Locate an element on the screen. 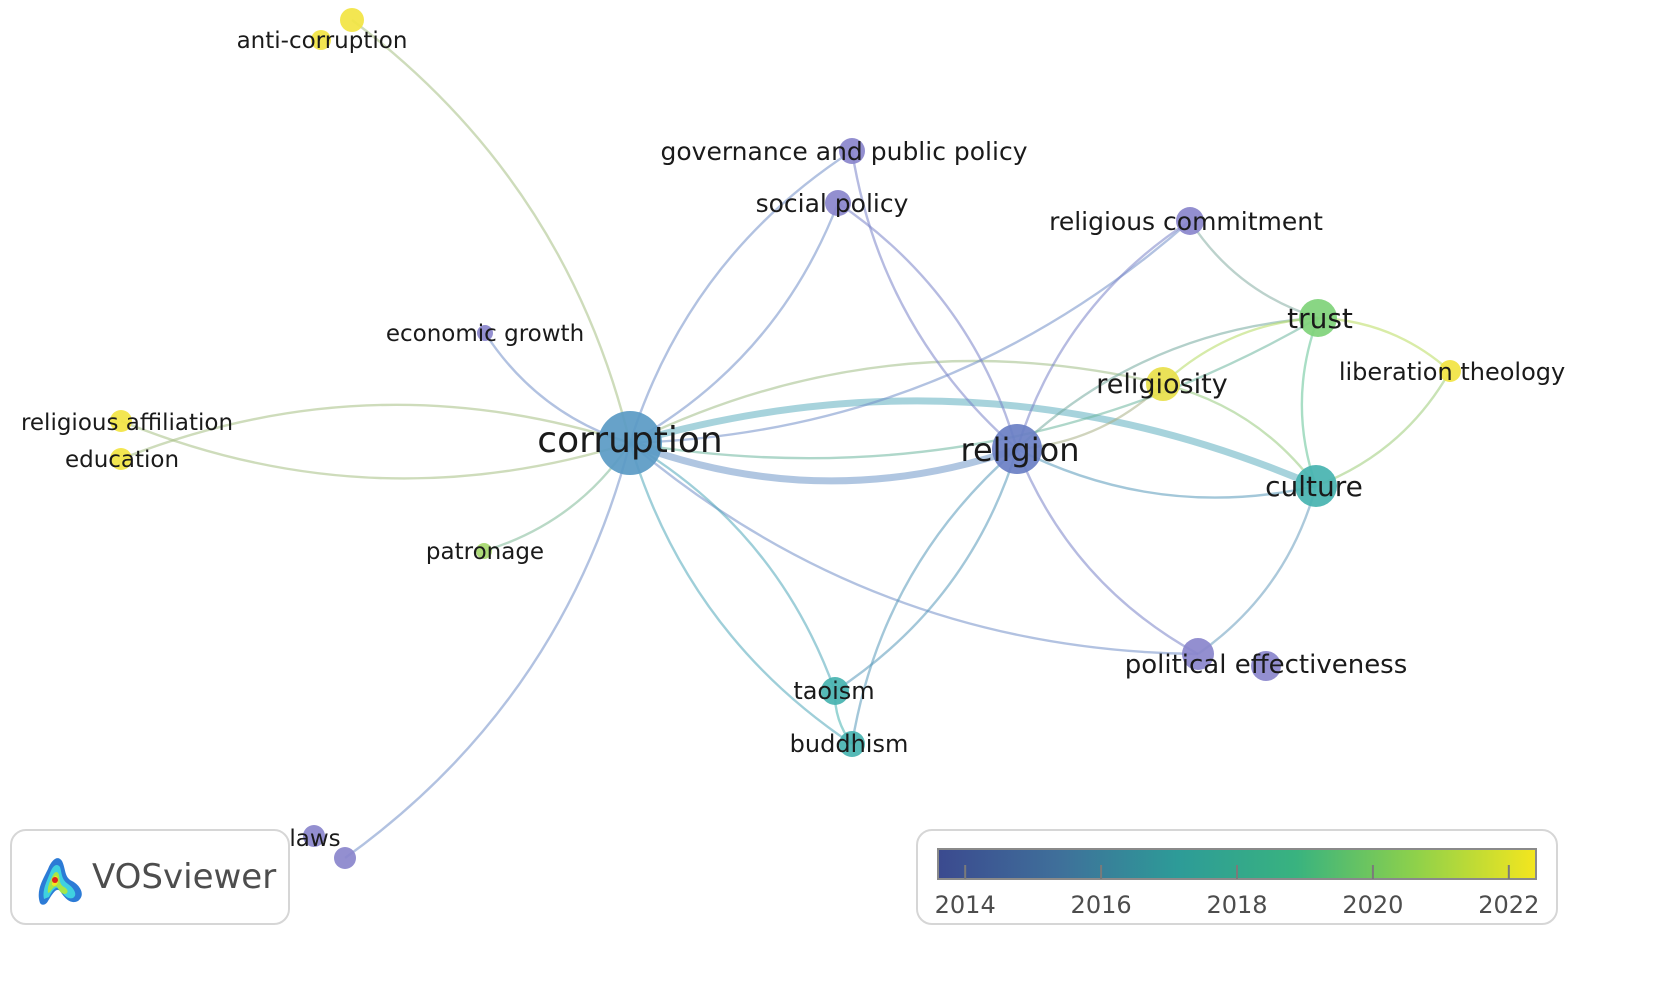 This screenshot has height=987, width=1654. label-religious-affiliation: religious affiliation is located at coordinates (127, 423).